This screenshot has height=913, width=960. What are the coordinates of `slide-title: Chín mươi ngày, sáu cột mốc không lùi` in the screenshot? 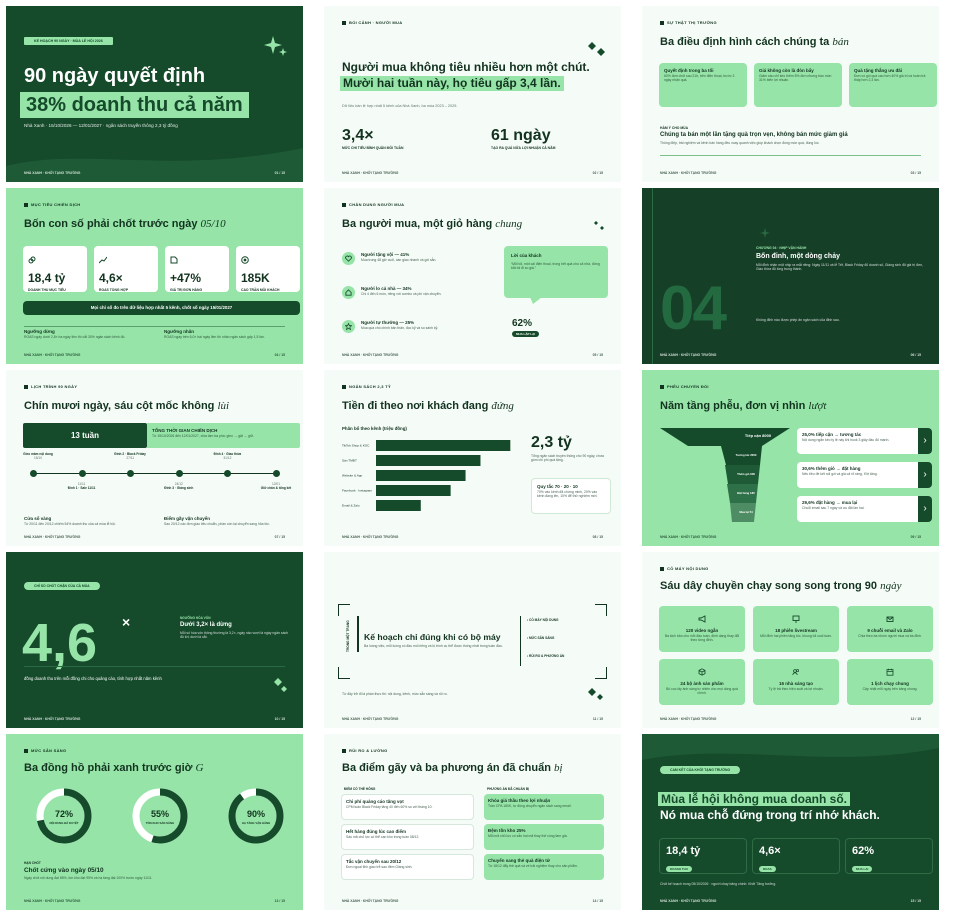 It's located at (127, 406).